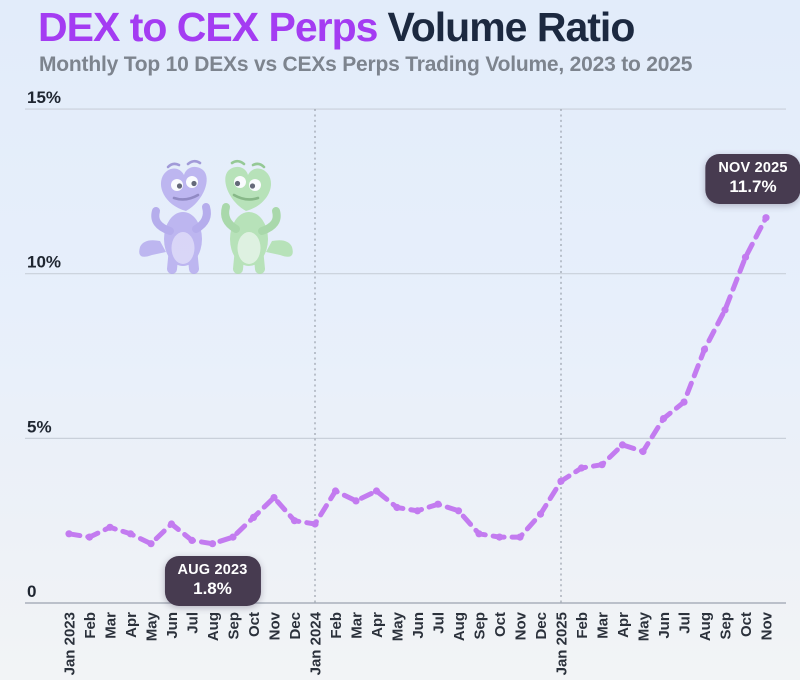  What do you see at coordinates (31, 591) in the screenshot?
I see `y-tick-label: 0` at bounding box center [31, 591].